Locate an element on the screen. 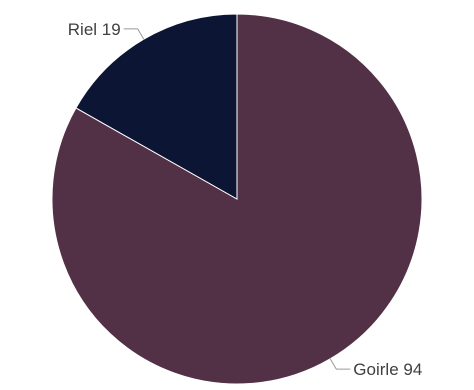 Image resolution: width=474 pixels, height=390 pixels. pie-label-goirle: Goirle 94 is located at coordinates (387, 369).